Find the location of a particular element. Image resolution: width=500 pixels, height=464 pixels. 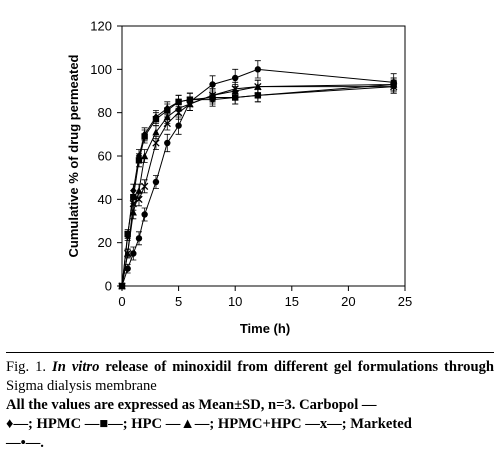

x-tick-label: 5 is located at coordinates (178, 301).